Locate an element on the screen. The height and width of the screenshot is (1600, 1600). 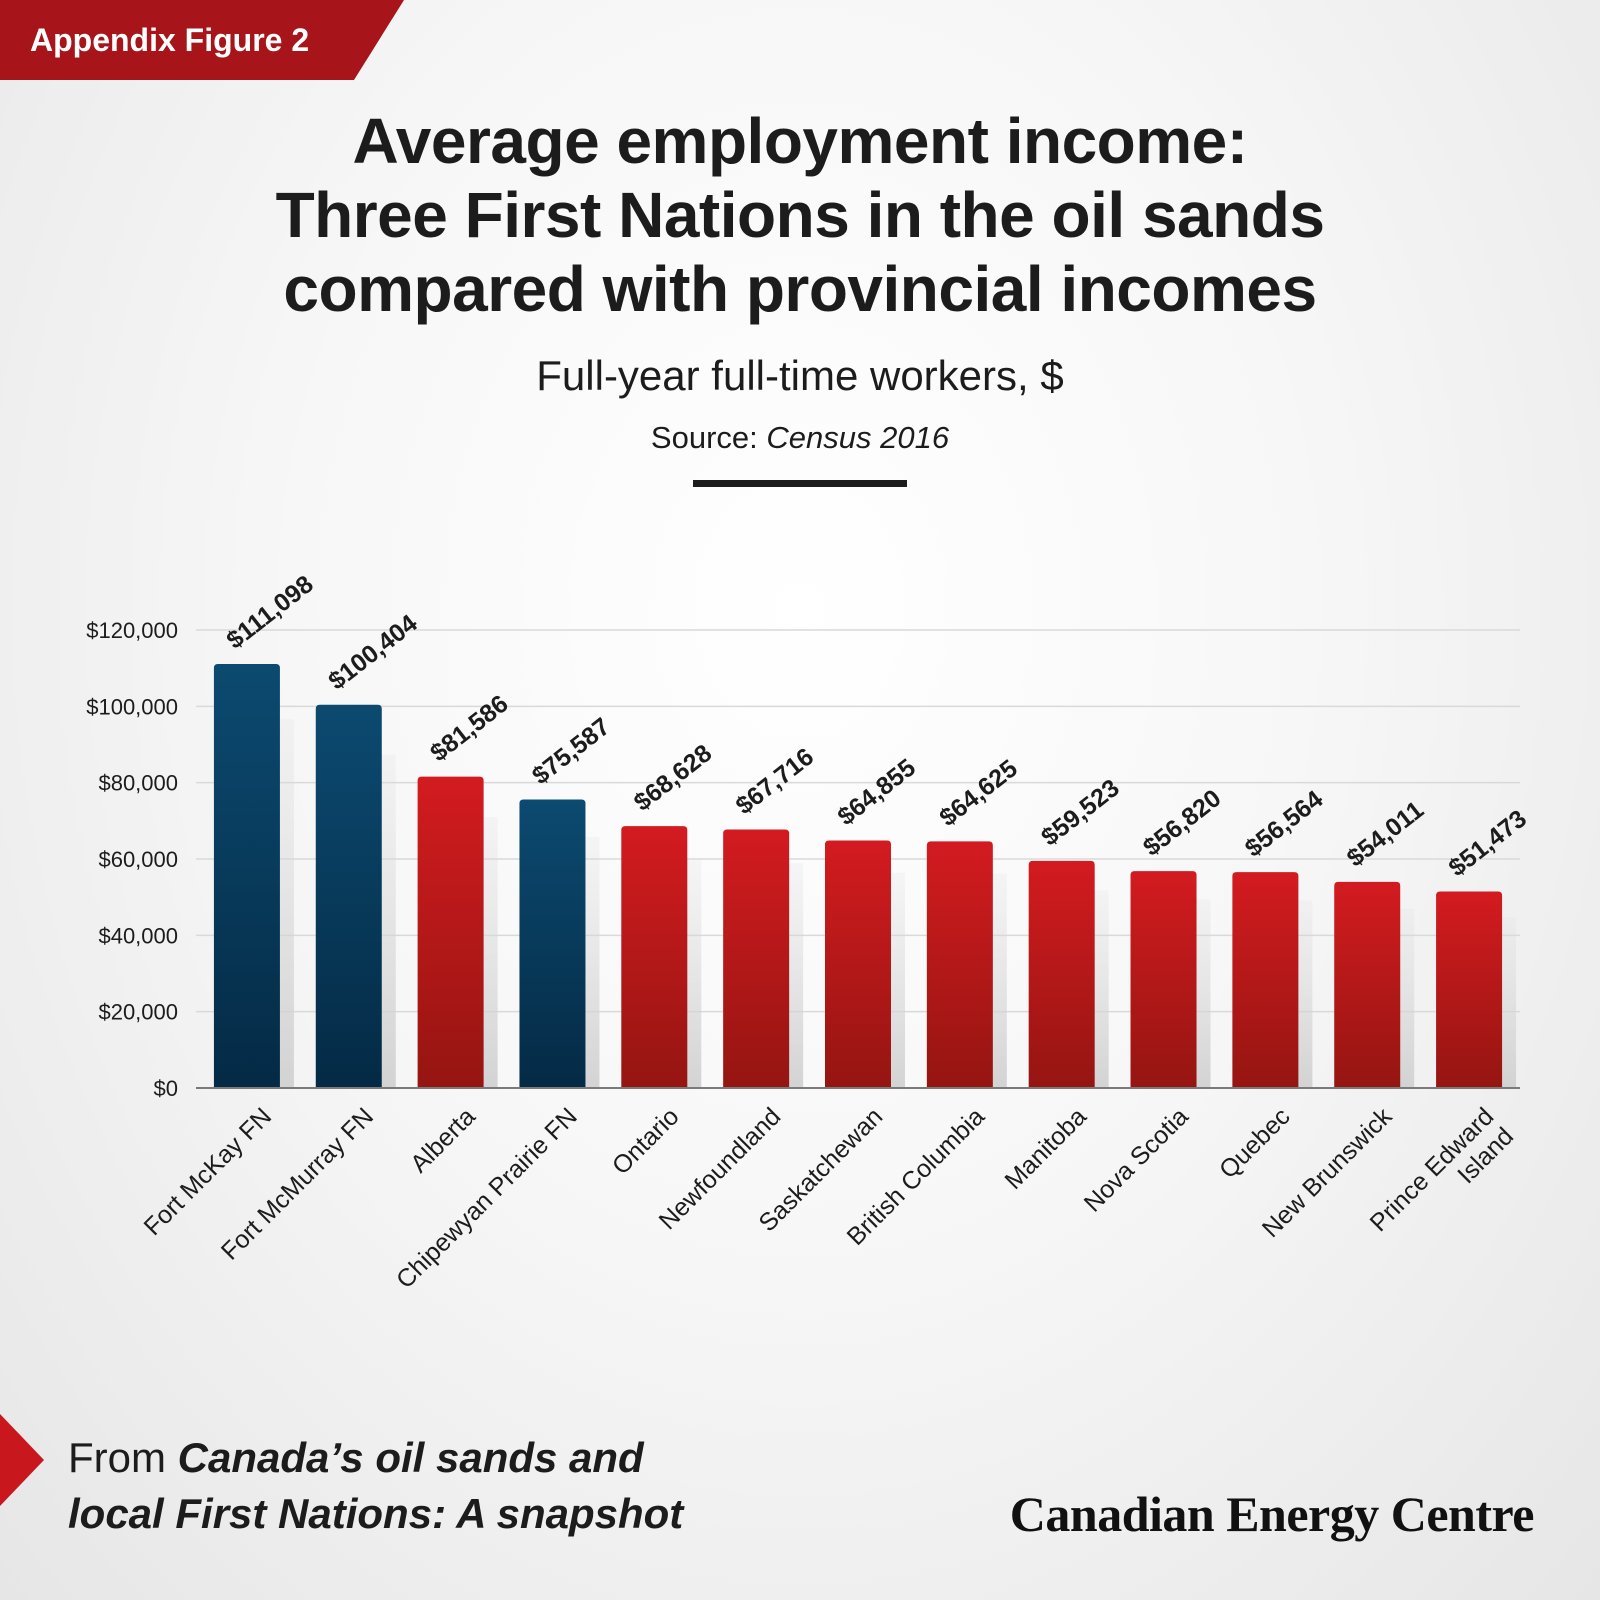
figure-tag-label: Appendix Figure 2 is located at coordinates (170, 40).